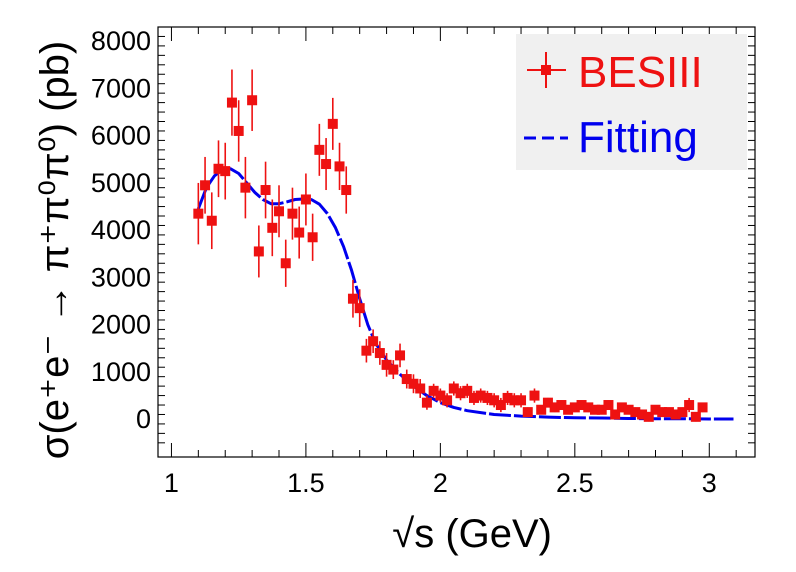  Describe the element at coordinates (171, 483) in the screenshot. I see `x-tick-label: 1` at that location.